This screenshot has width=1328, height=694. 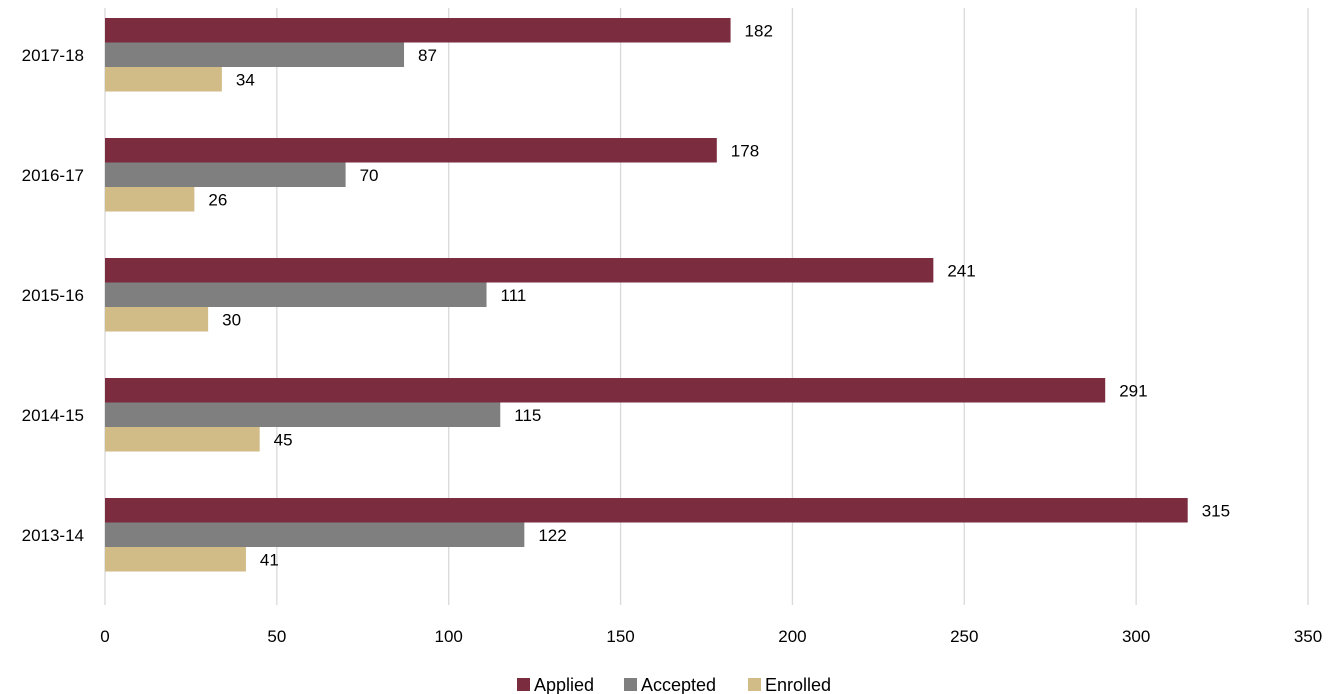 I want to click on x-tick-label: 350, so click(x=1308, y=636).